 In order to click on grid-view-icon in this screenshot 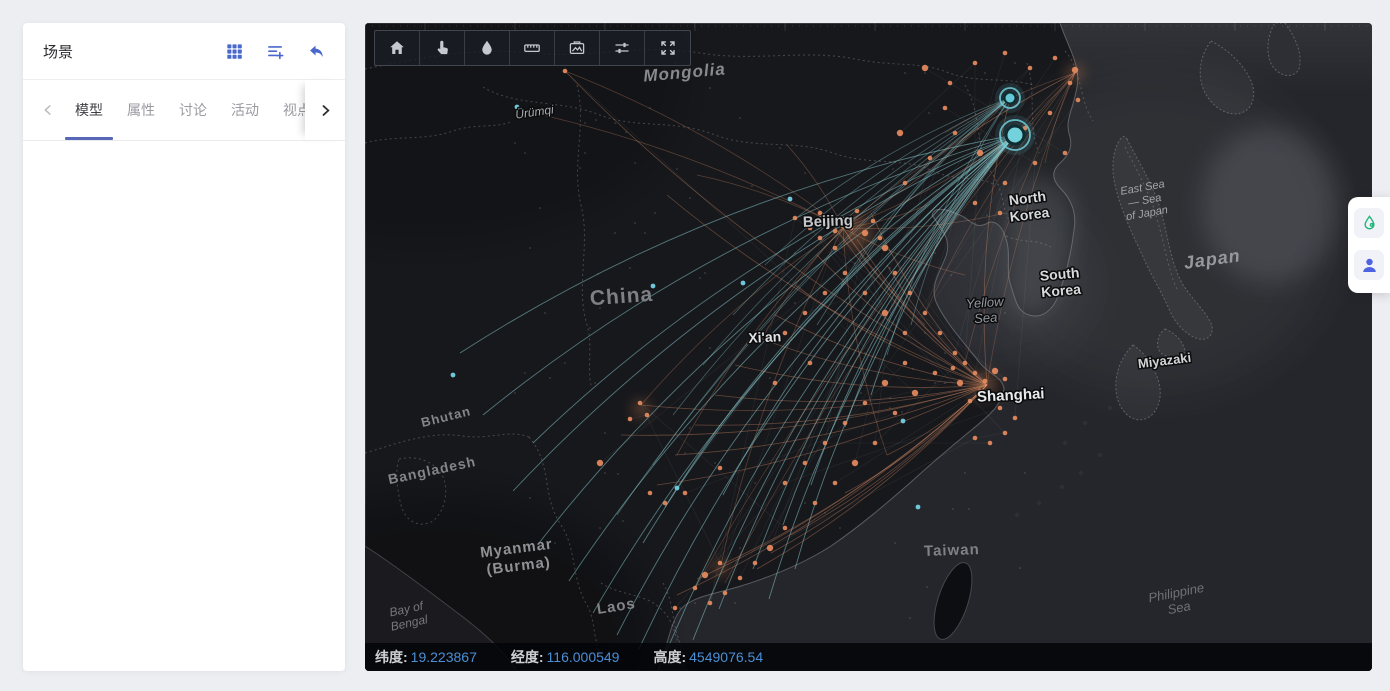, I will do `click(234, 51)`.